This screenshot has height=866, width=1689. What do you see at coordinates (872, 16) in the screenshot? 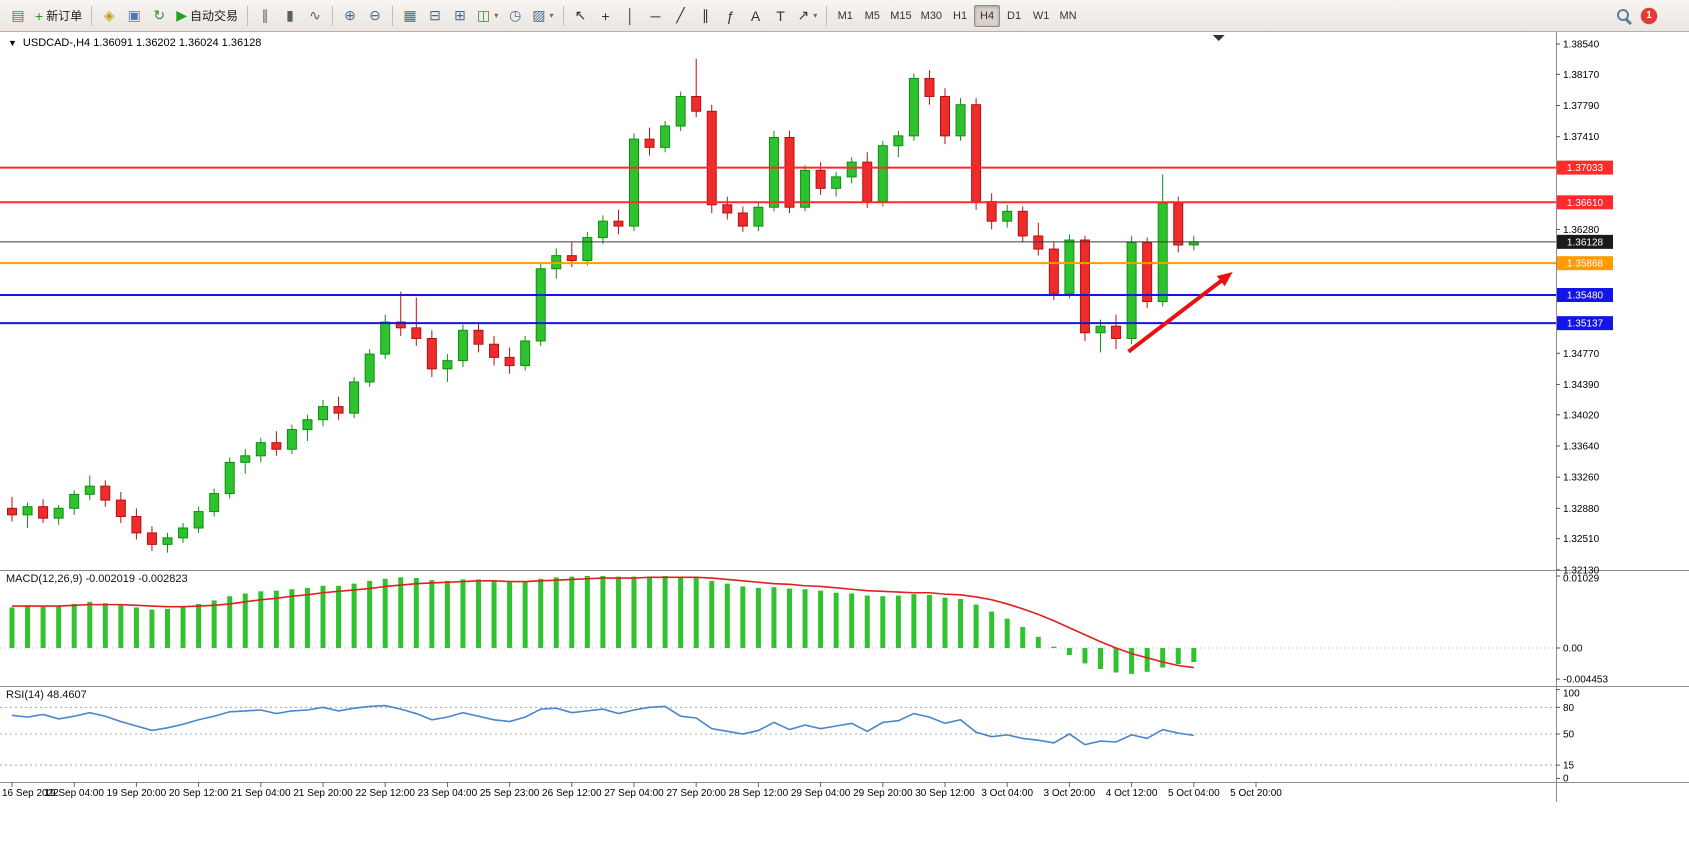
I see `tf-m5-button: M5` at bounding box center [872, 16].